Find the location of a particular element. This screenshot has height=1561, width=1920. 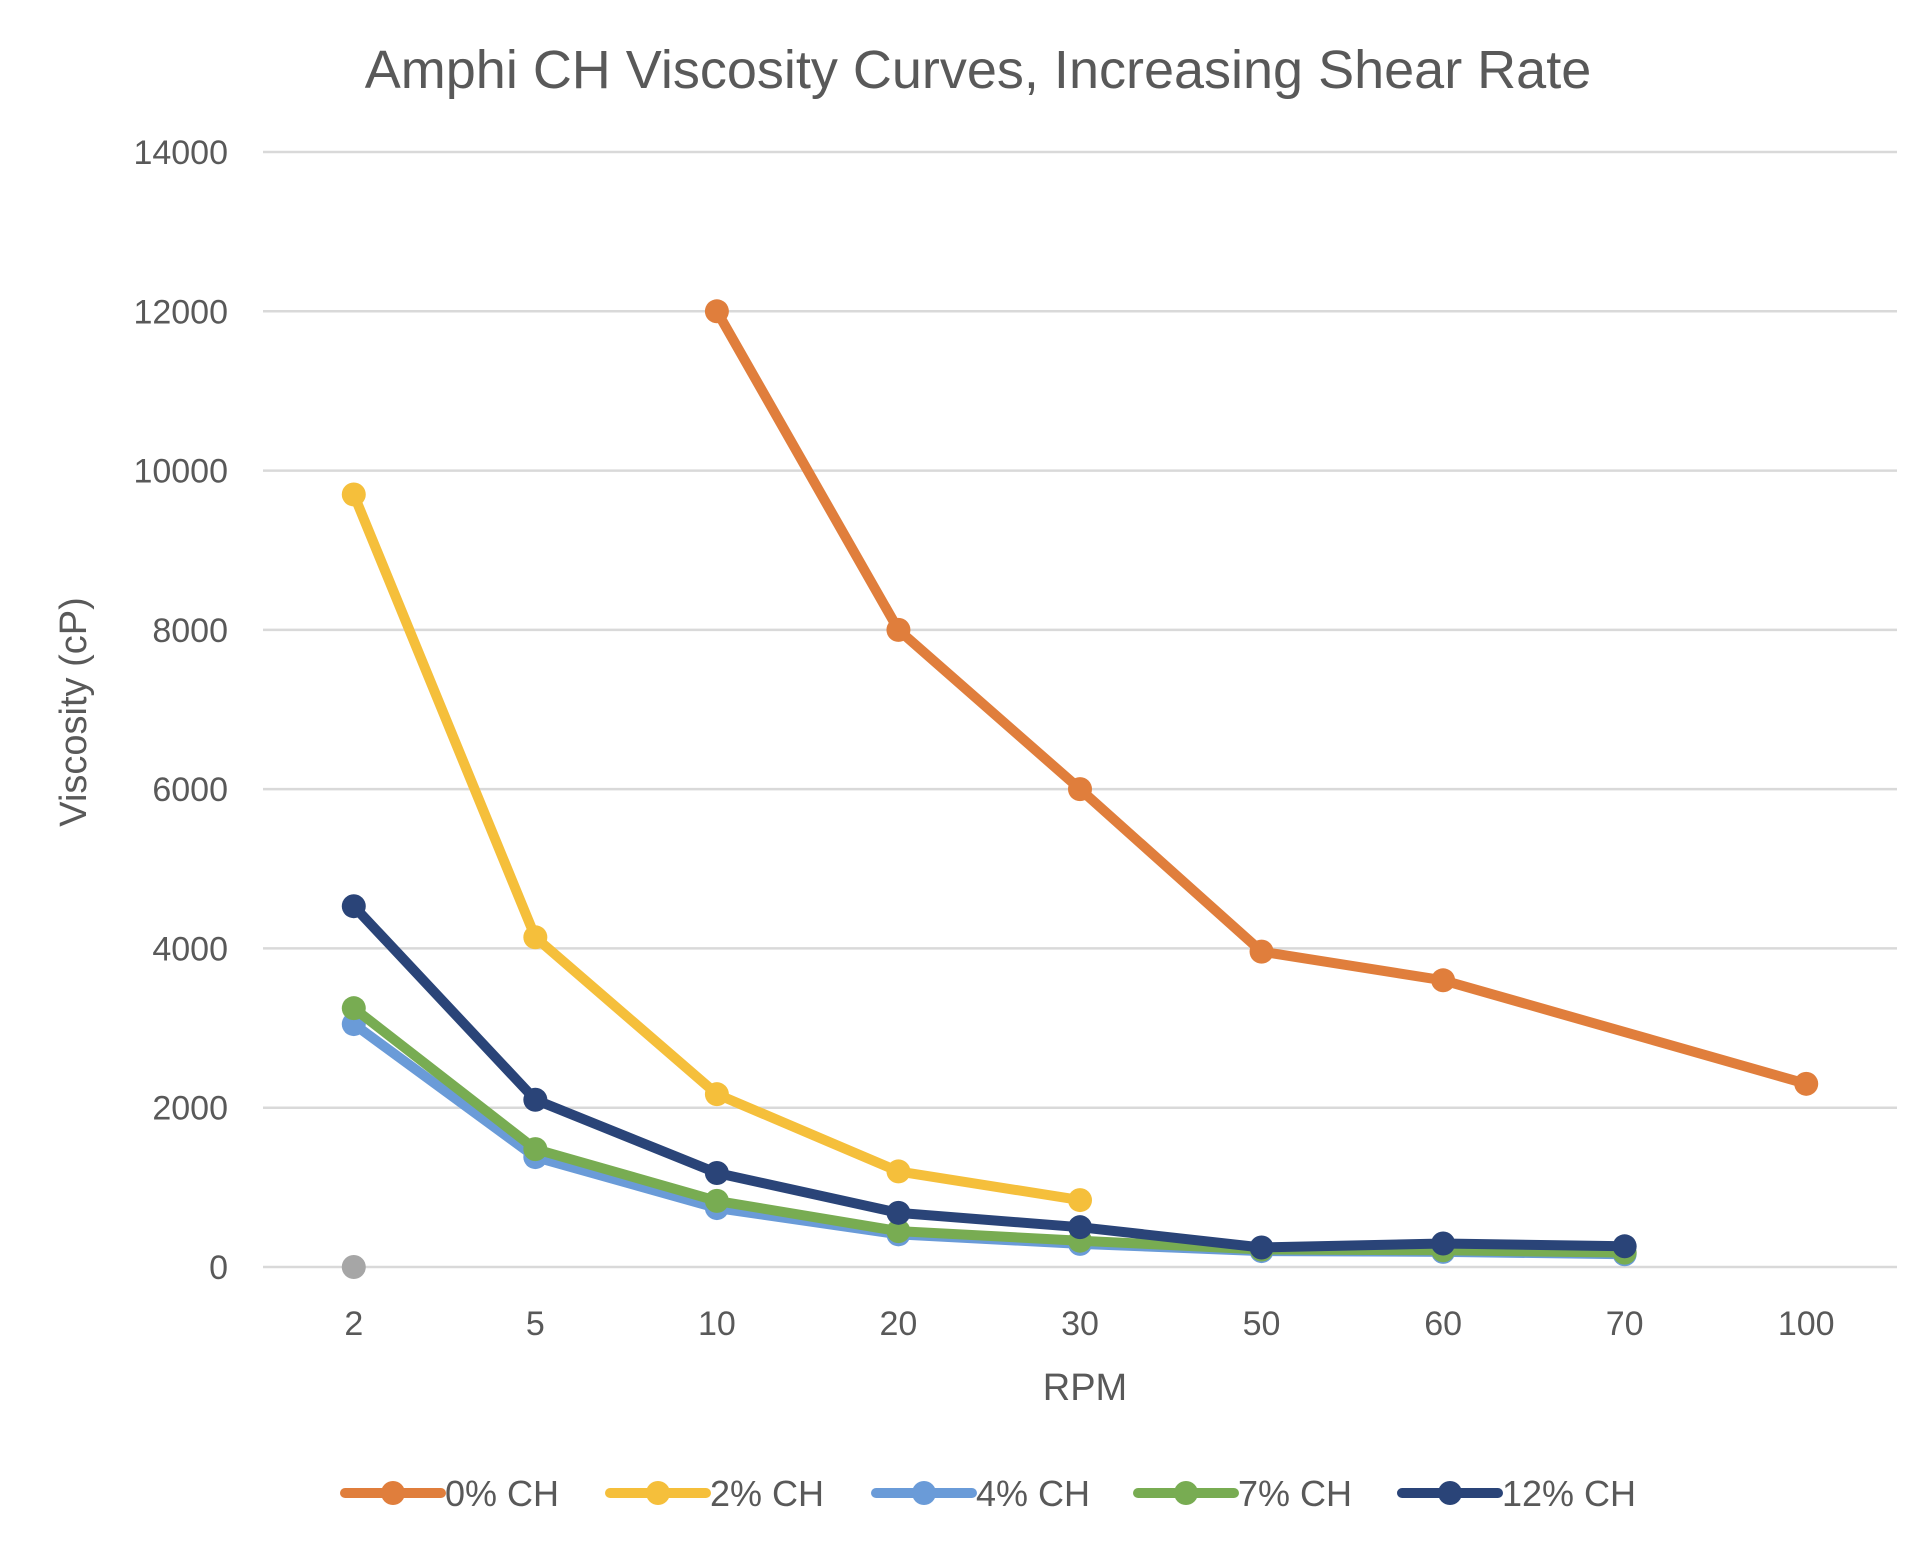

legend-item: 7% CH is located at coordinates (1242, 1493).